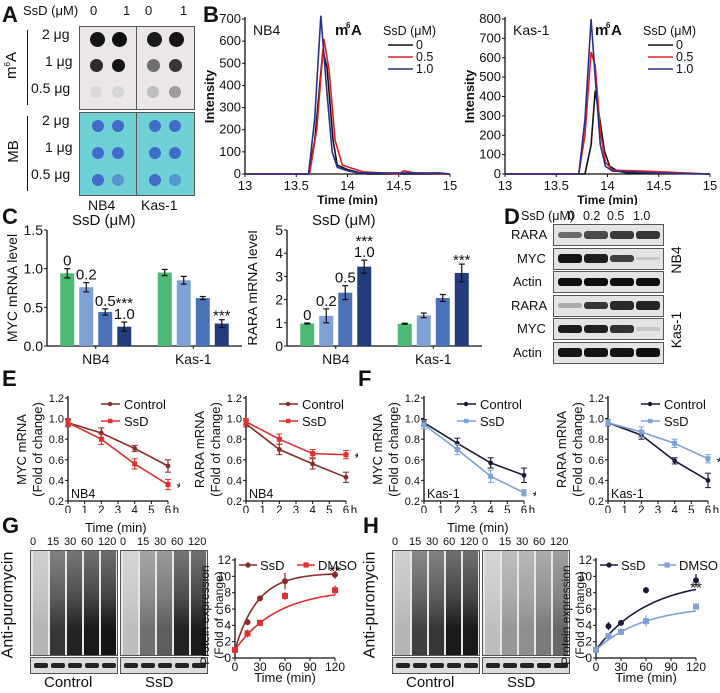 This screenshot has width=720, height=693. I want to click on dose-label: 0.2, so click(86, 275).